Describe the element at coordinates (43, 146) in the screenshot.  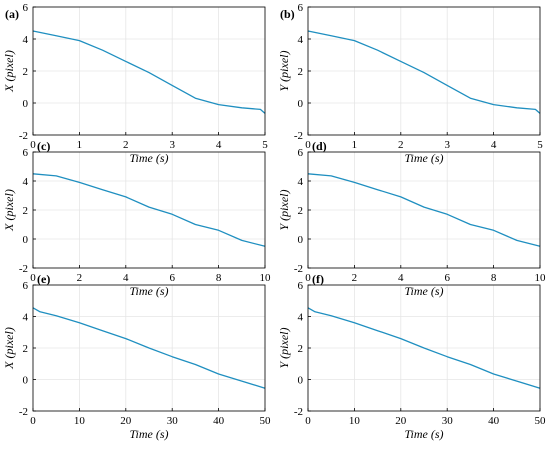
I see `panel-label: (c)` at that location.